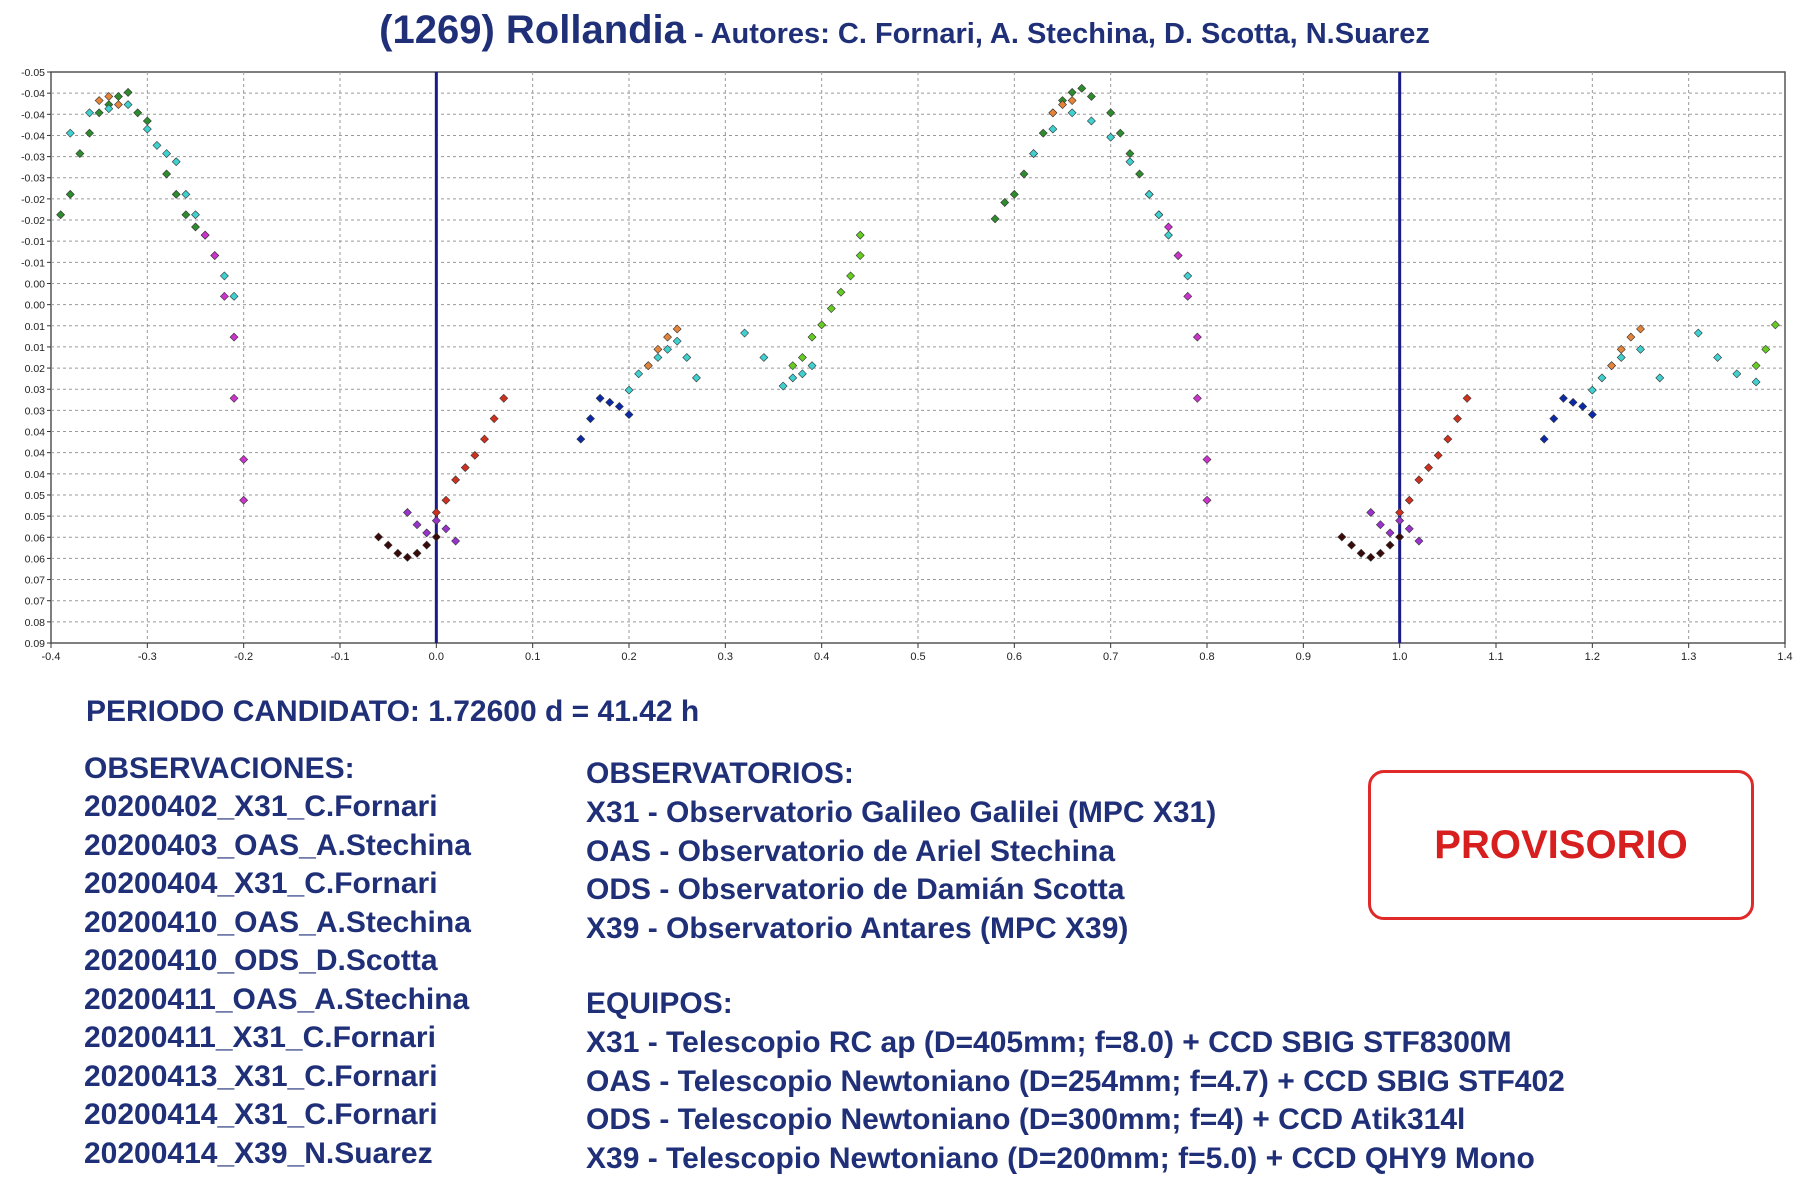 The image size is (1809, 1193). I want to click on y-tick-label: 0.02, so click(35, 369).